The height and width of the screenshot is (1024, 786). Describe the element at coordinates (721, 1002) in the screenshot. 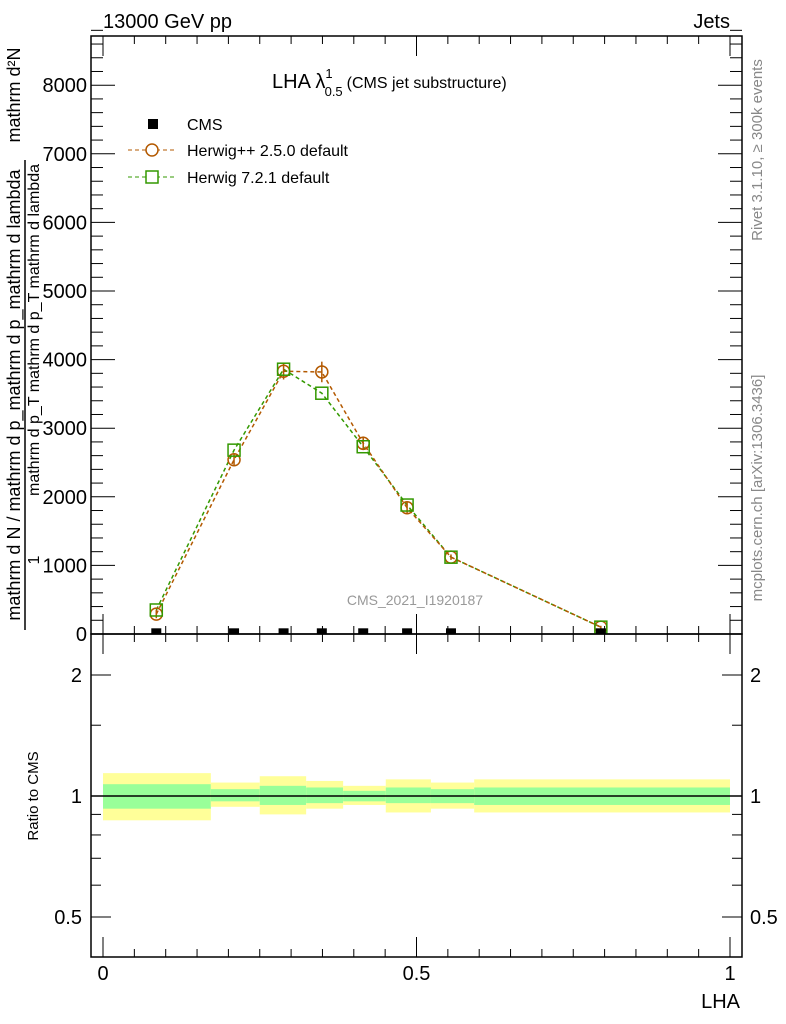

I see `x-axis-label: LHA` at that location.